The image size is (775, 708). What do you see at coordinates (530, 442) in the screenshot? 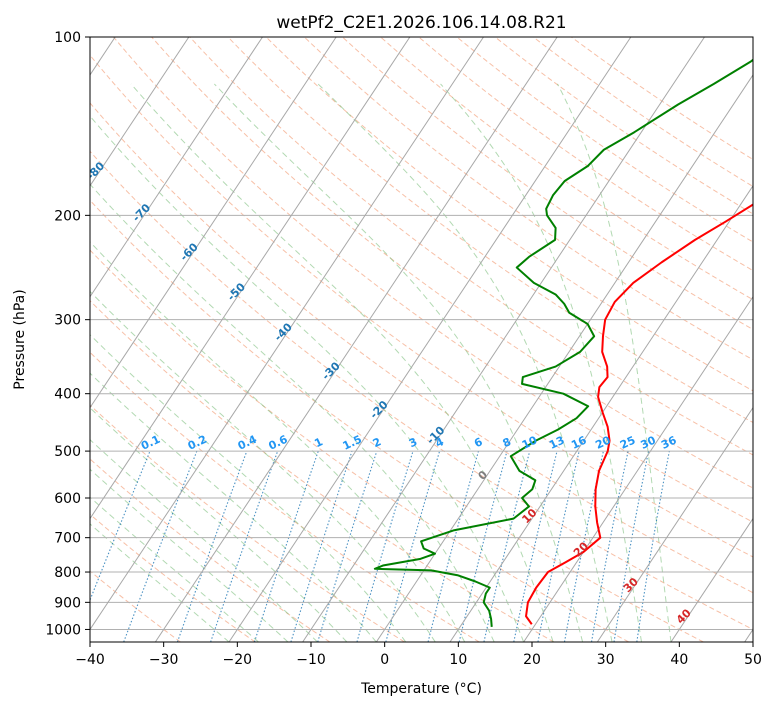
I see `mixing-ratio-label: 10` at bounding box center [530, 442].